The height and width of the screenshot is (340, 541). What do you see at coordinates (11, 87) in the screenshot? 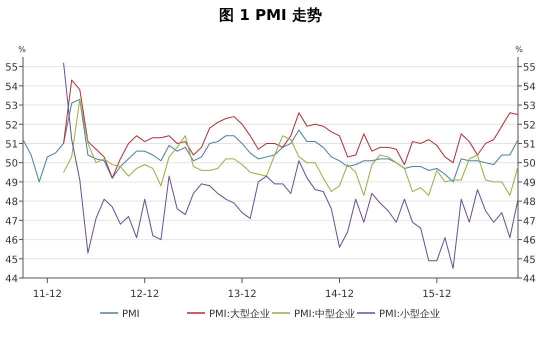
I see `y-tick-label: 54` at bounding box center [11, 87].